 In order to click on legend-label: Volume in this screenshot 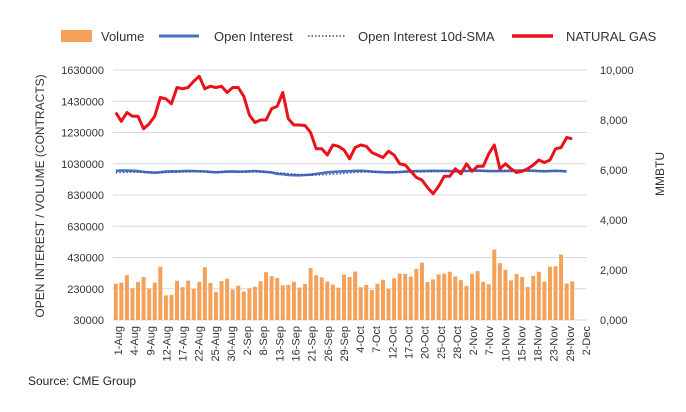, I will do `click(122, 36)`.